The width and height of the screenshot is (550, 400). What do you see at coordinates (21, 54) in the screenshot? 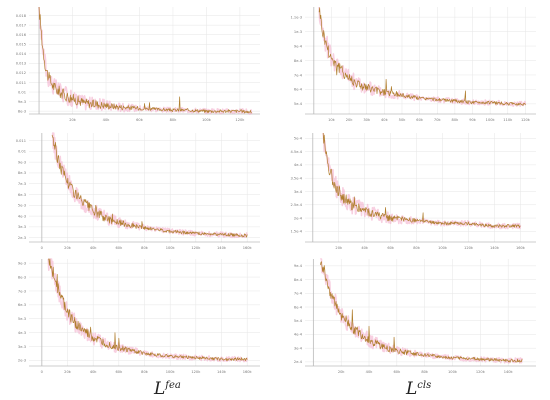
I see `y-tick-label: 0.014` at bounding box center [21, 54].